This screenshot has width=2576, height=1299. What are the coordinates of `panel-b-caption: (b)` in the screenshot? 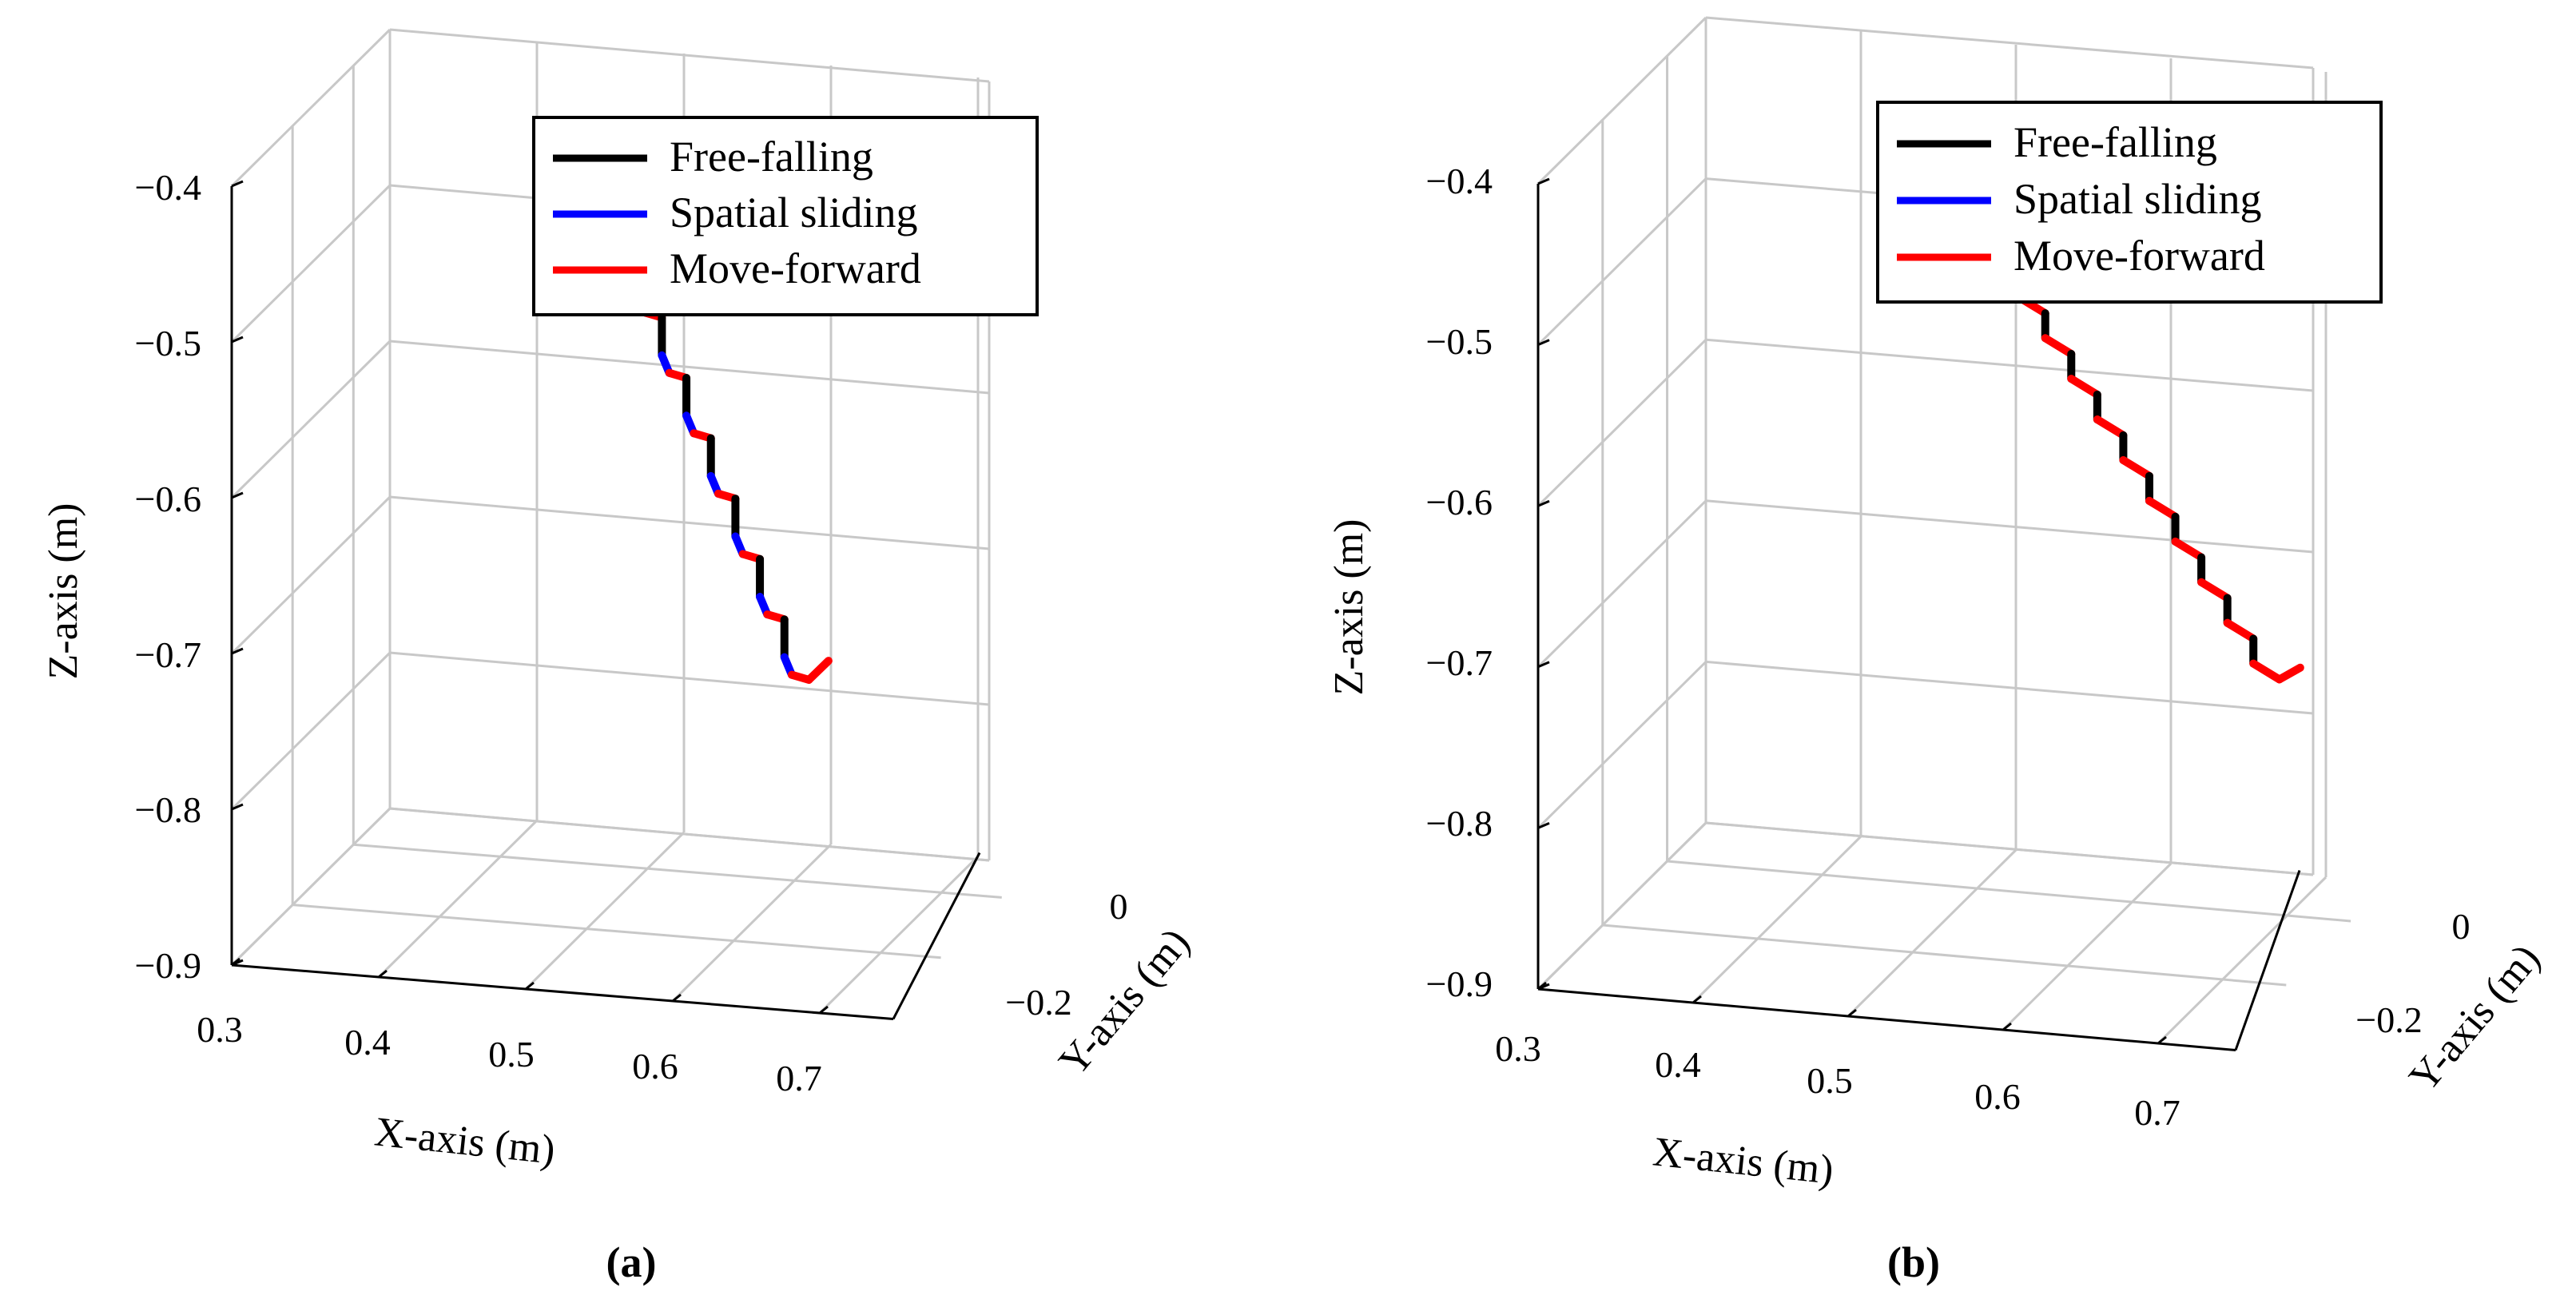 It's located at (1913, 1262).